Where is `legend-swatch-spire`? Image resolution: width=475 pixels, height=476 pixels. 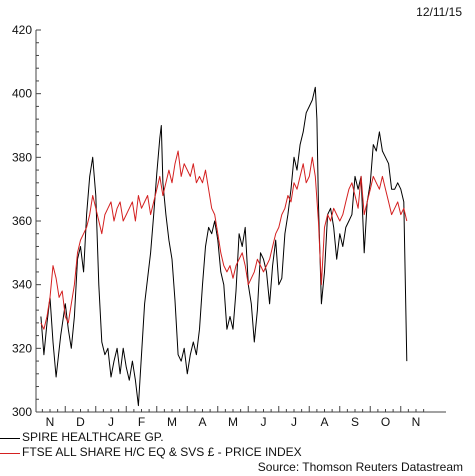 legend-swatch-spire is located at coordinates (10, 438).